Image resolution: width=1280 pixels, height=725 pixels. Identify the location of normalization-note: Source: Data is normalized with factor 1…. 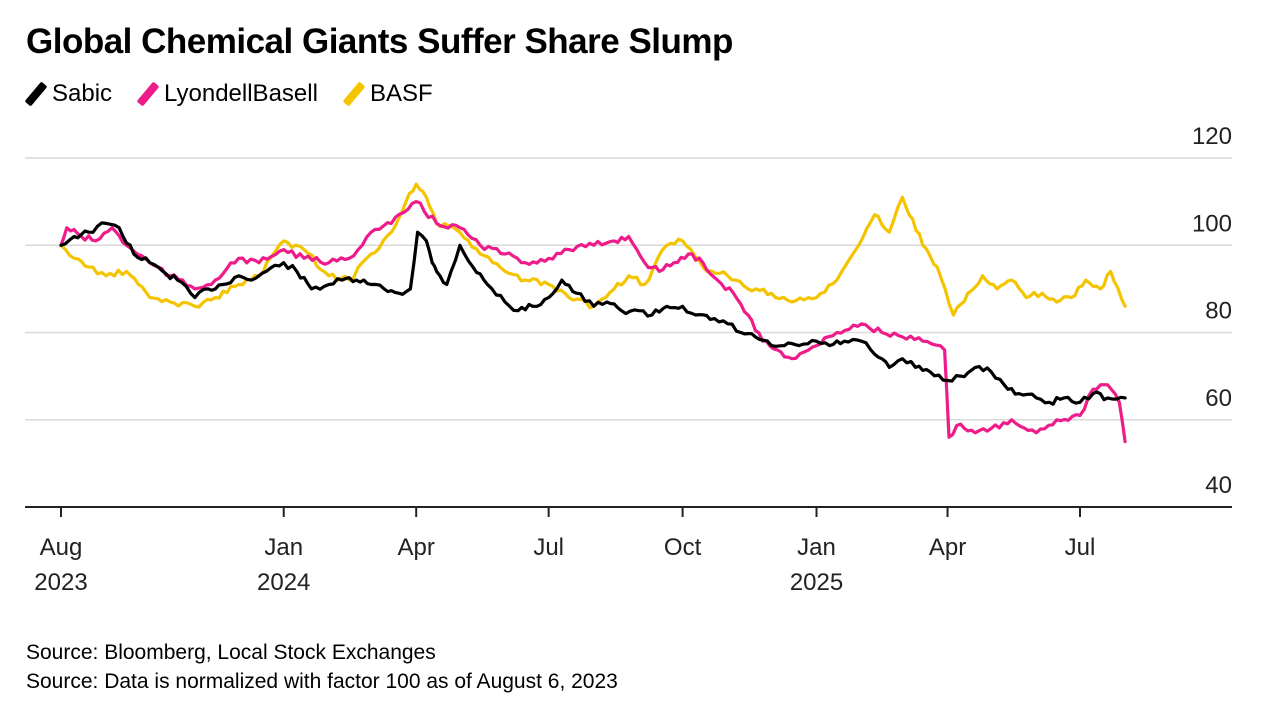
(322, 681).